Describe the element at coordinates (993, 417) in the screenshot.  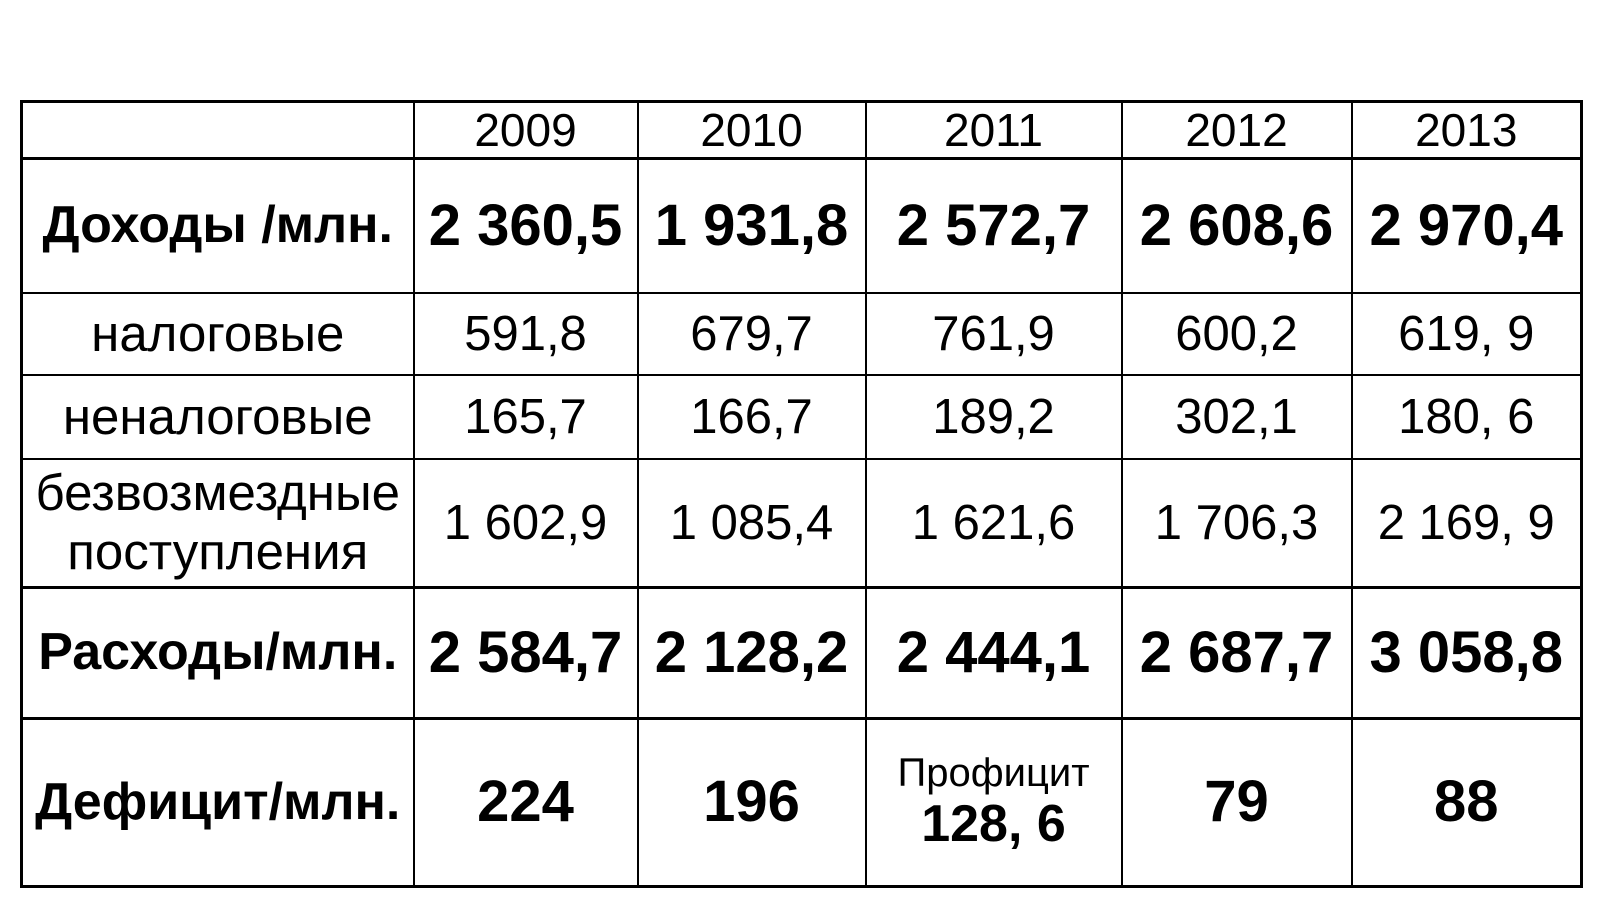
I see `table-cell: 189,2` at that location.